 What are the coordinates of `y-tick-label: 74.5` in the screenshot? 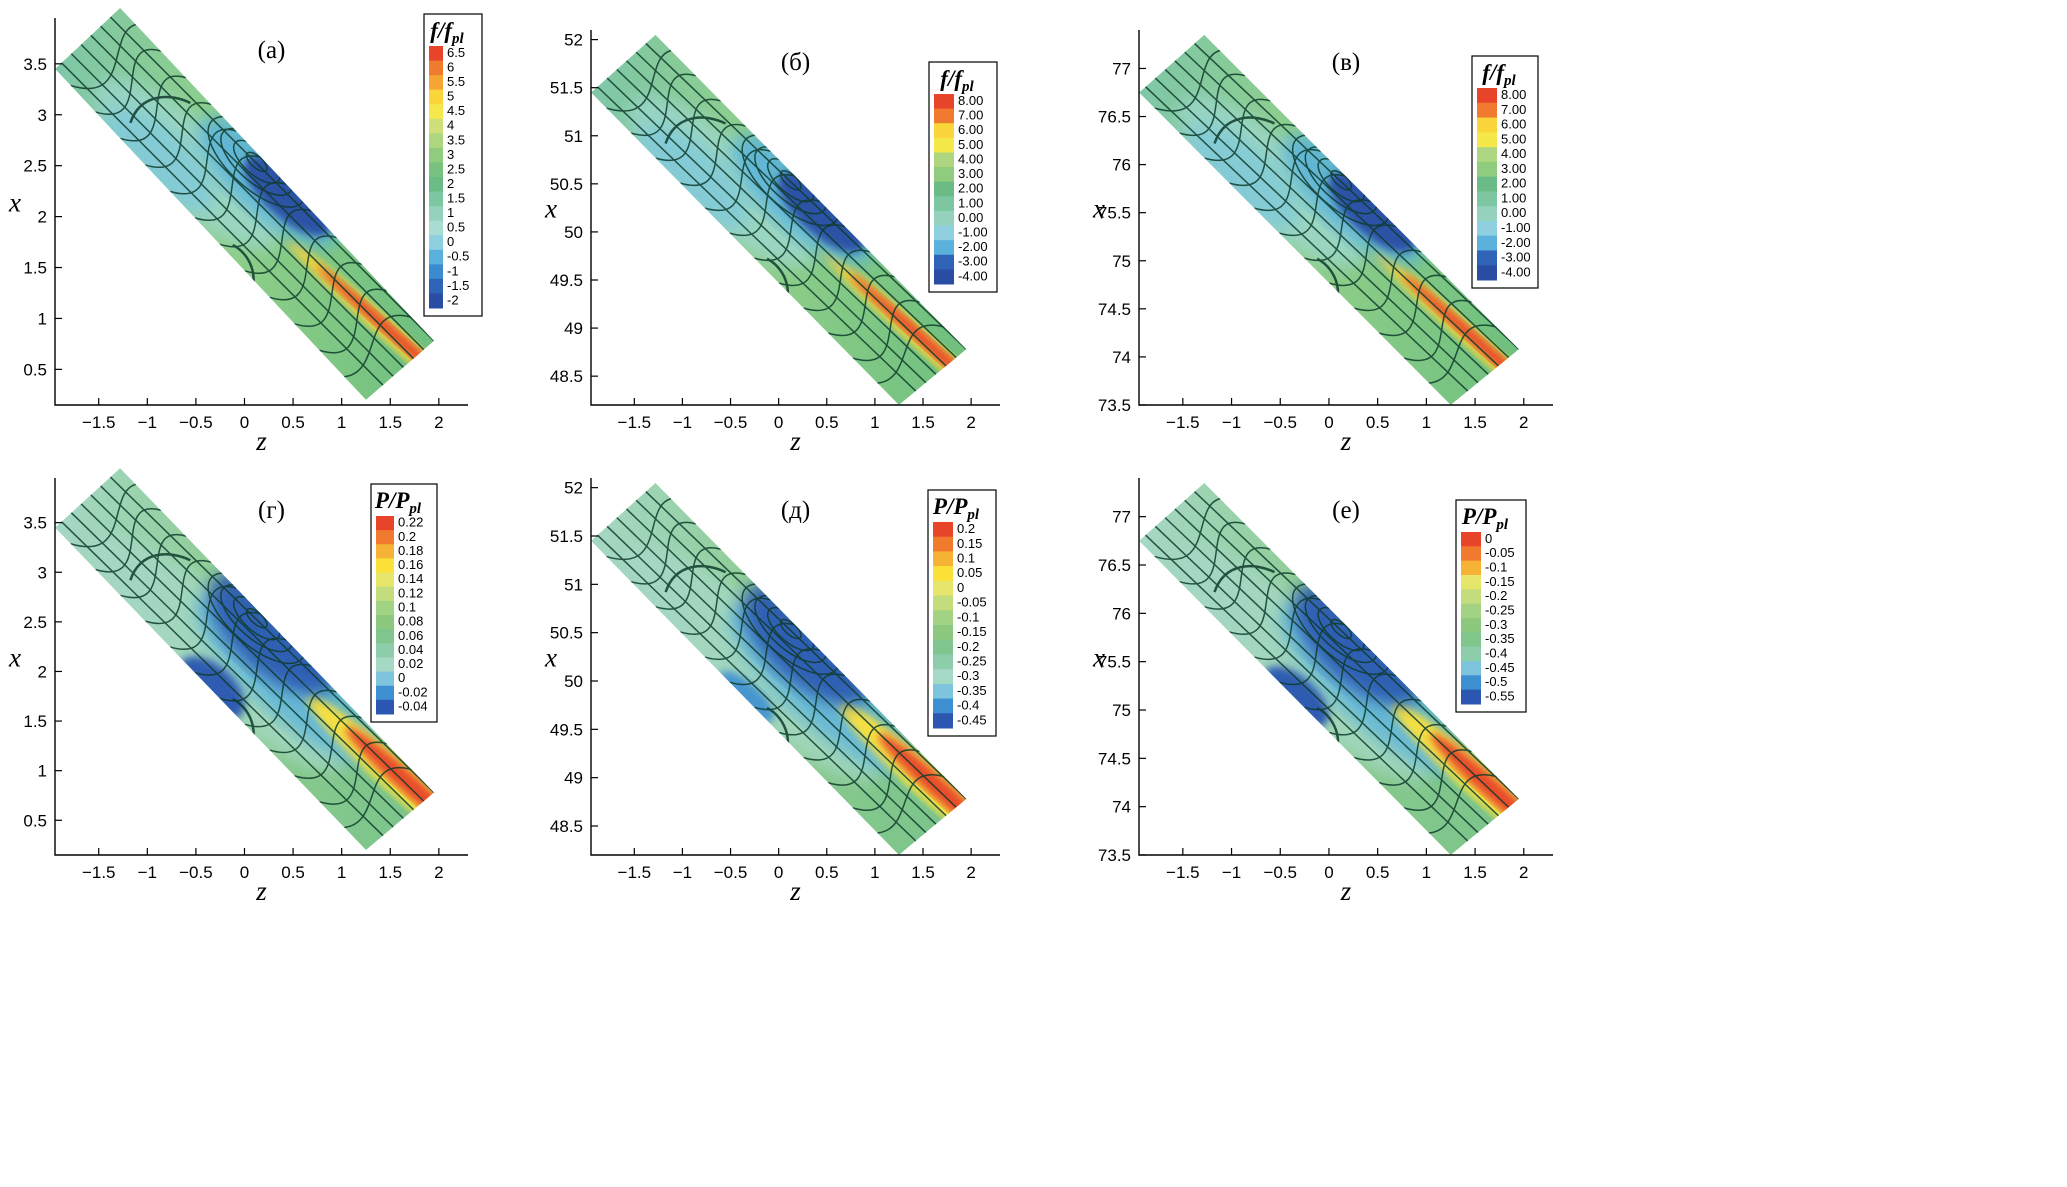 It's located at (1114, 758).